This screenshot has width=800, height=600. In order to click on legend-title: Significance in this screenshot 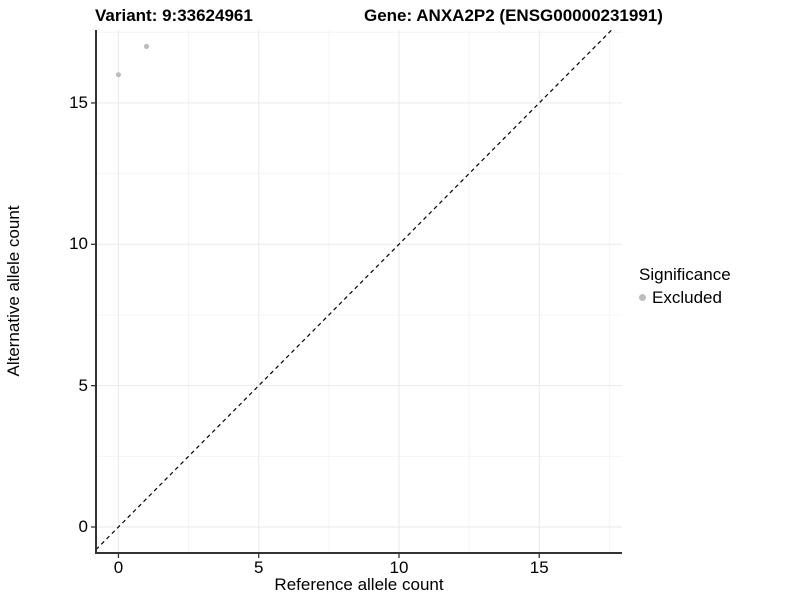, I will do `click(685, 274)`.